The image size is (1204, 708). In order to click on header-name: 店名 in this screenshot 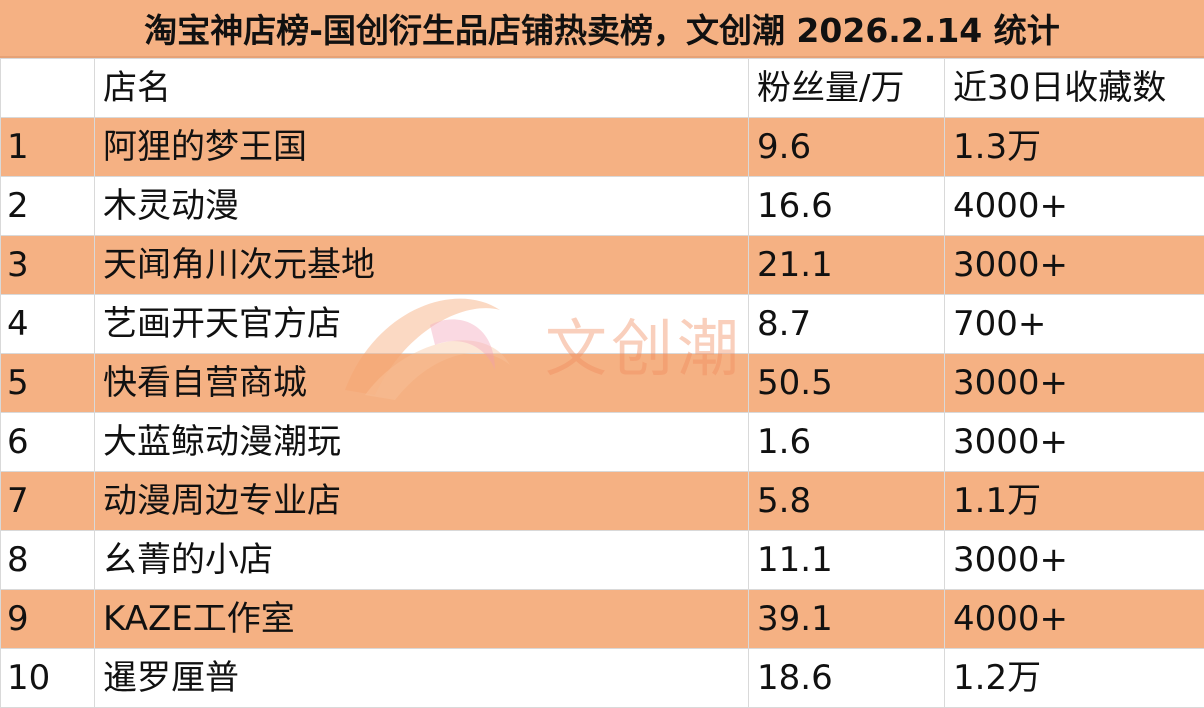, I will do `click(422, 88)`.